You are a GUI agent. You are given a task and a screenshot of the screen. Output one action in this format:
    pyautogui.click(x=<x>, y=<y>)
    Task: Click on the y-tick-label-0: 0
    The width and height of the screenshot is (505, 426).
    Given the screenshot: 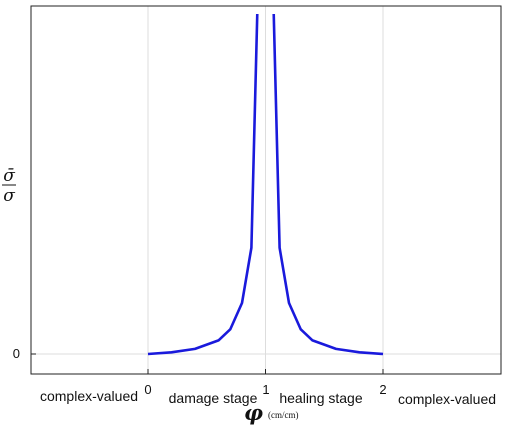 What is the action you would take?
    pyautogui.click(x=16, y=353)
    